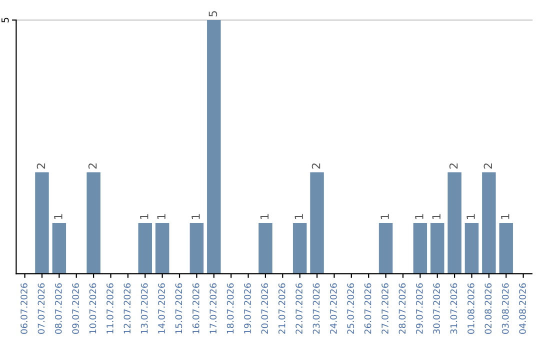 This screenshot has height=340, width=540. I want to click on x-tick-label: 10.07.2026, so click(92, 308).